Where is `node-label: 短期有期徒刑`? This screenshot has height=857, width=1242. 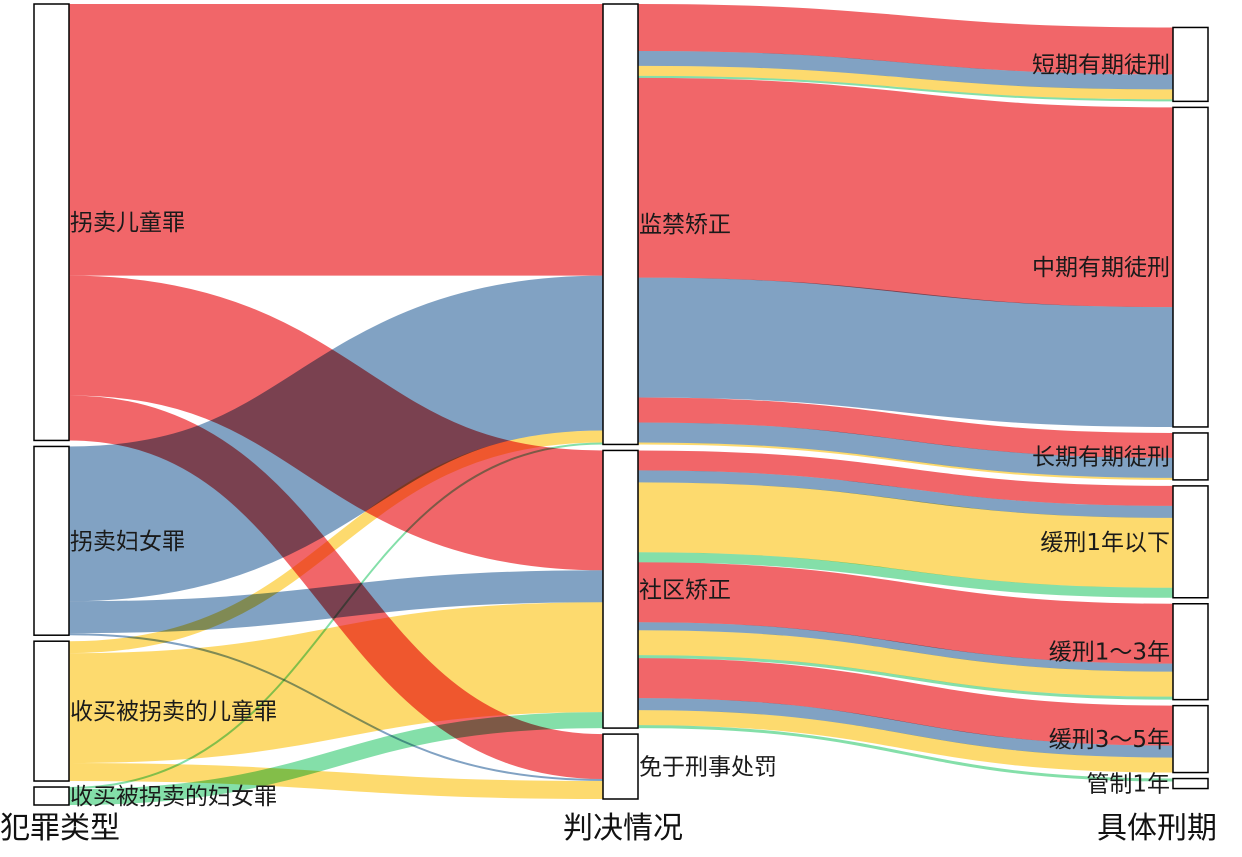 node-label: 短期有期徒刑 is located at coordinates (1101, 65).